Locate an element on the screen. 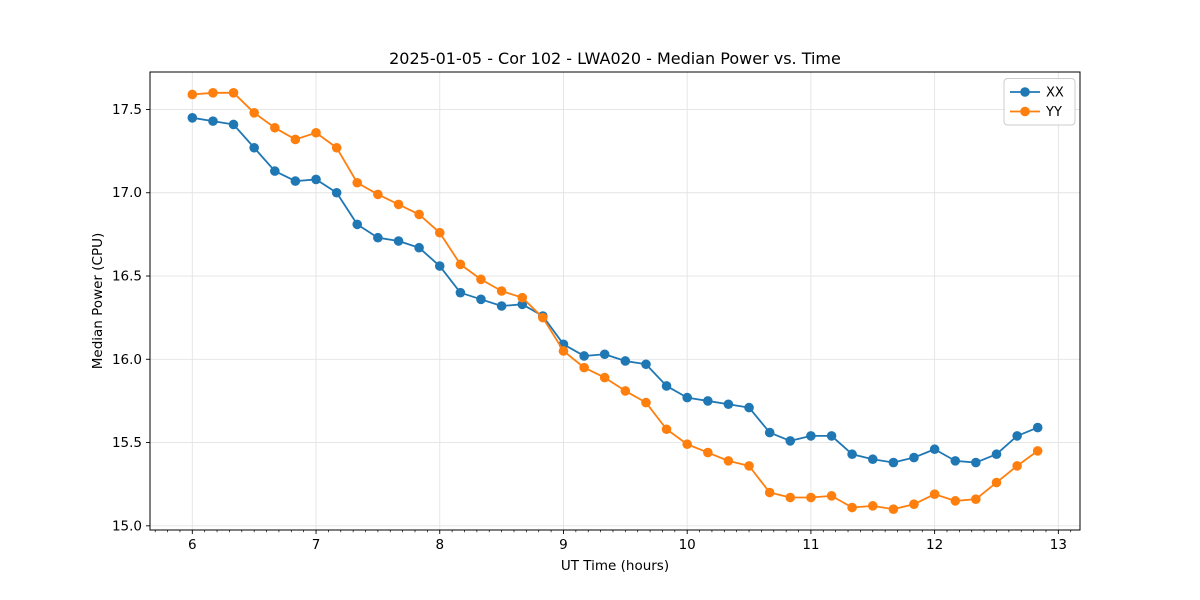 The height and width of the screenshot is (600, 1200). legend-label-YY: YY is located at coordinates (1053, 112).